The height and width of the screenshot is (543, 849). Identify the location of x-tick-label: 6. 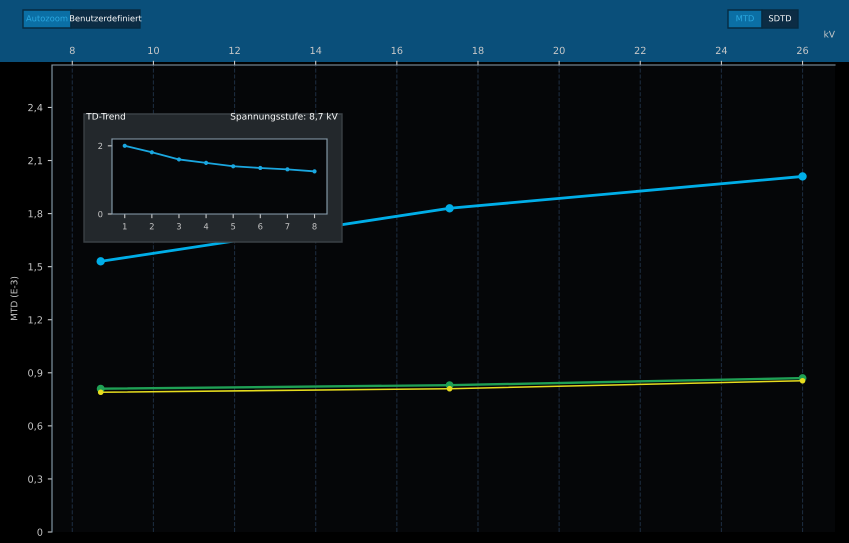
(260, 226).